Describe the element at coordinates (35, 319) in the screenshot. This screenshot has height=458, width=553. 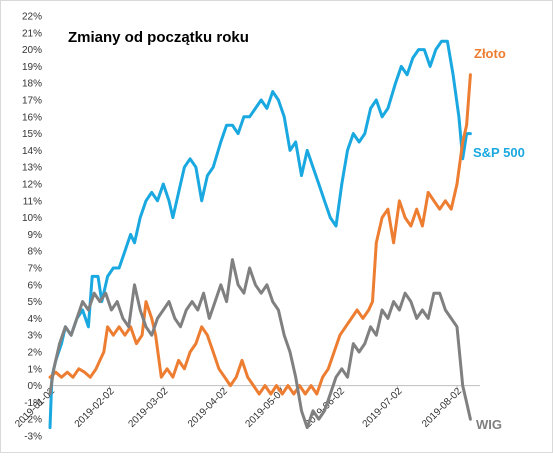
I see `y-tick-label: 4%` at that location.